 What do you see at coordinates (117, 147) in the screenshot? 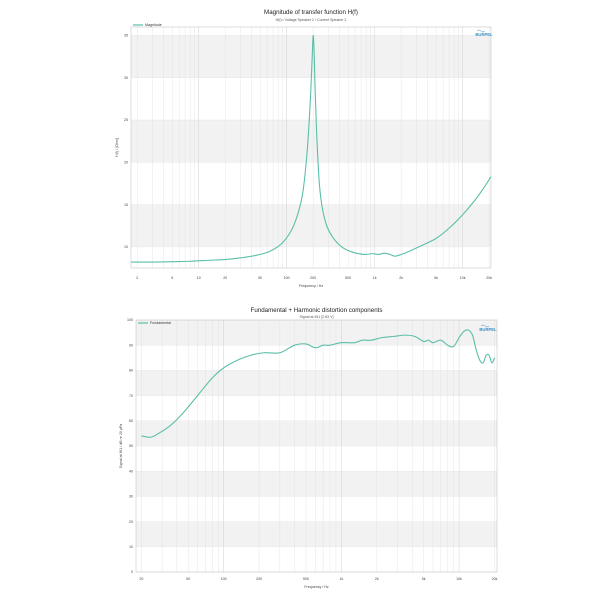
I see `y-axis-label: H(f) / [Ohm]` at bounding box center [117, 147].